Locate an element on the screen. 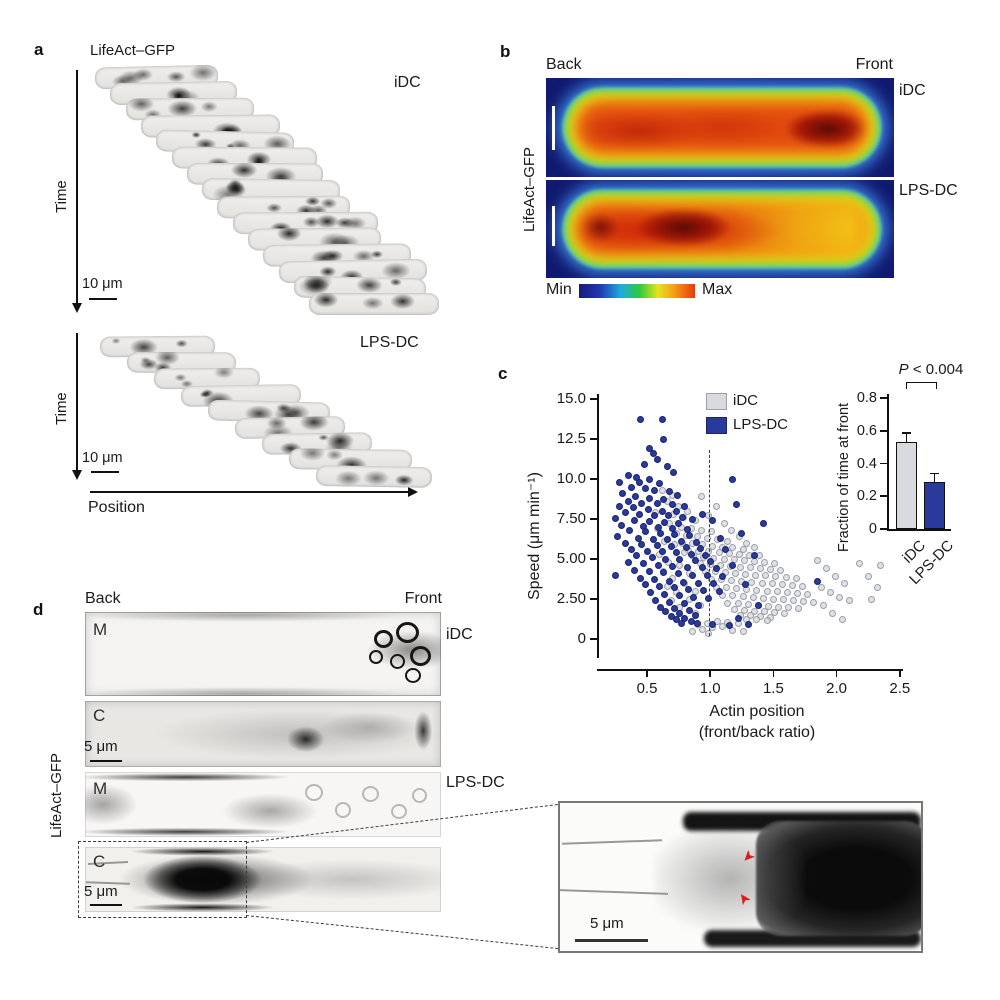 This screenshot has width=1000, height=1000. scatter-y-tick-label: 5.00 is located at coordinates (571, 558).